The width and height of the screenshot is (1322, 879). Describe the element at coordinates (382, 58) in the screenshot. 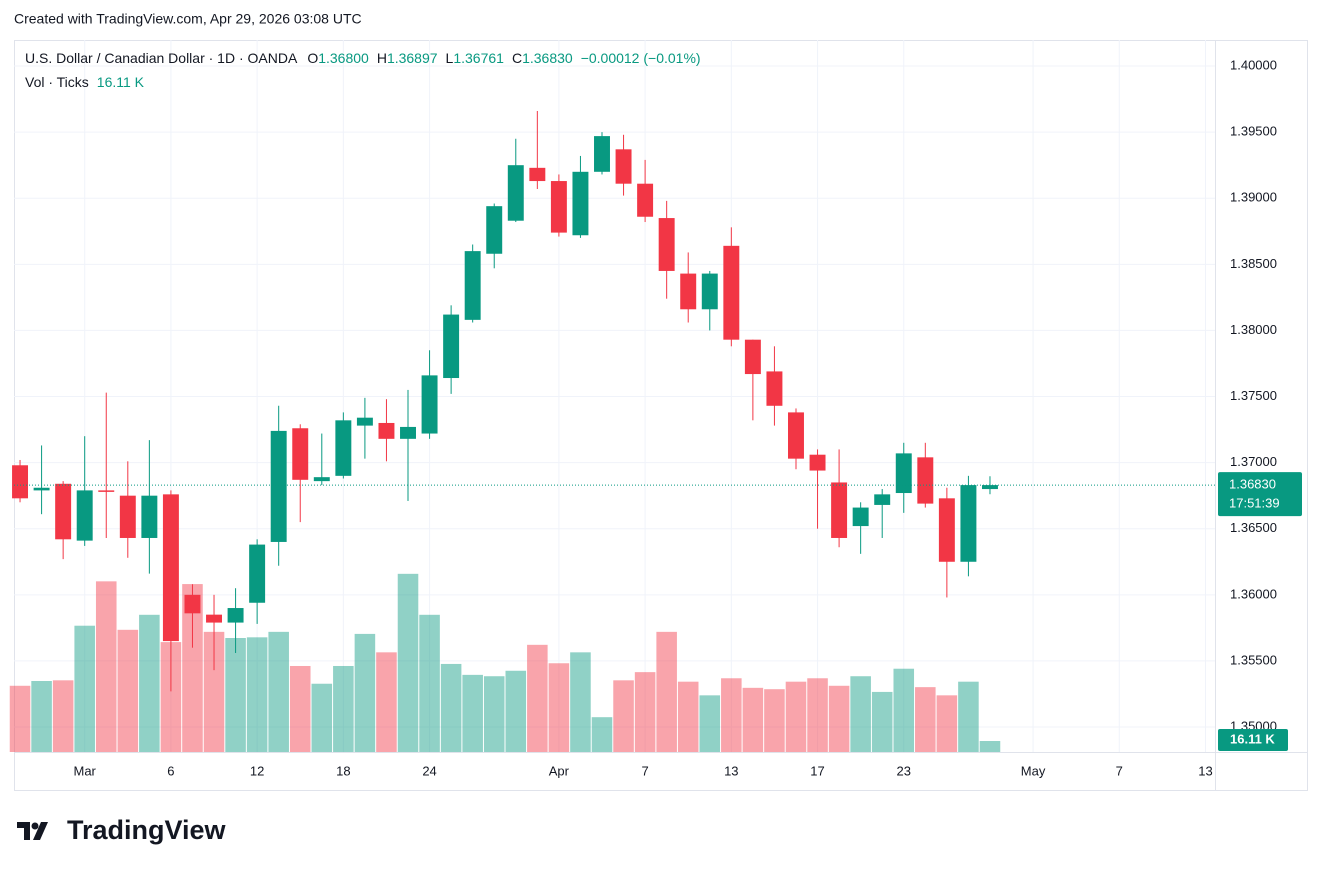

I see `ohlc-key: H` at that location.